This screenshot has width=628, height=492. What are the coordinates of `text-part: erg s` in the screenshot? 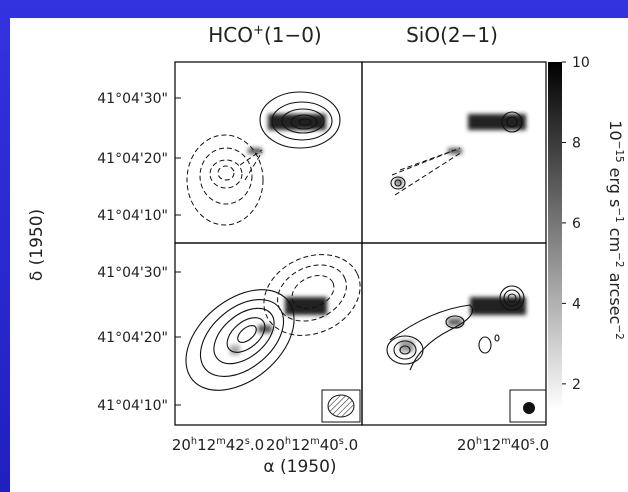 It's located at (615, 185).